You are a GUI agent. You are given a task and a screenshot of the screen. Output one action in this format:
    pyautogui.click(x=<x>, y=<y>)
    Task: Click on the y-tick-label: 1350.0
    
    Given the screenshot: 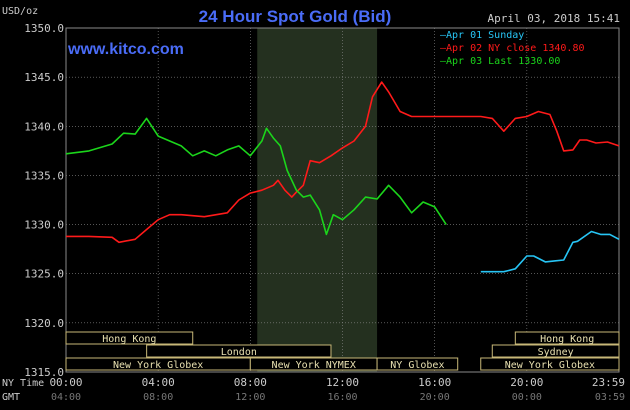 What is the action you would take?
    pyautogui.click(x=44, y=28)
    